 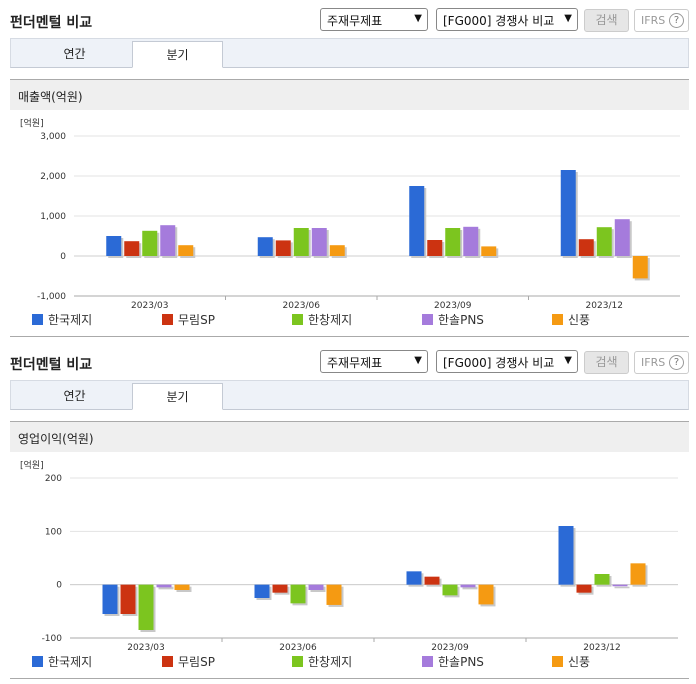 I want to click on y-tick-label: 3,000, so click(x=53, y=137).